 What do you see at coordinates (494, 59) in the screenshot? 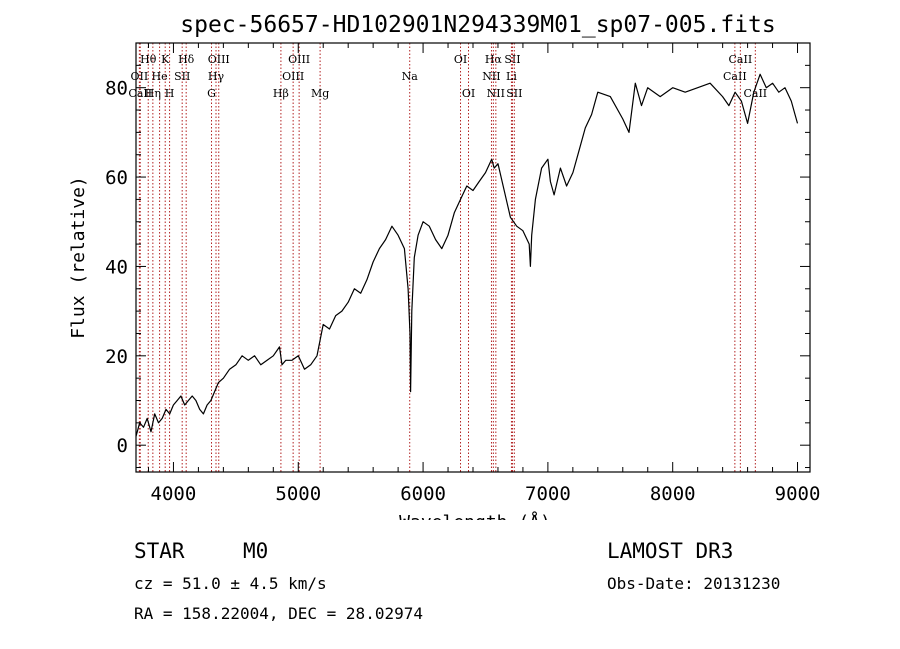
I see `marker-label: Hα` at bounding box center [494, 59].